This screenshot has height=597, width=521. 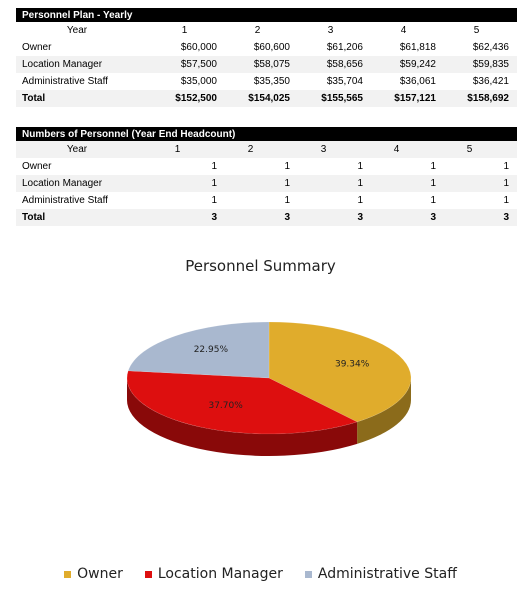 I want to click on table-cell: $58,656, so click(x=344, y=64).